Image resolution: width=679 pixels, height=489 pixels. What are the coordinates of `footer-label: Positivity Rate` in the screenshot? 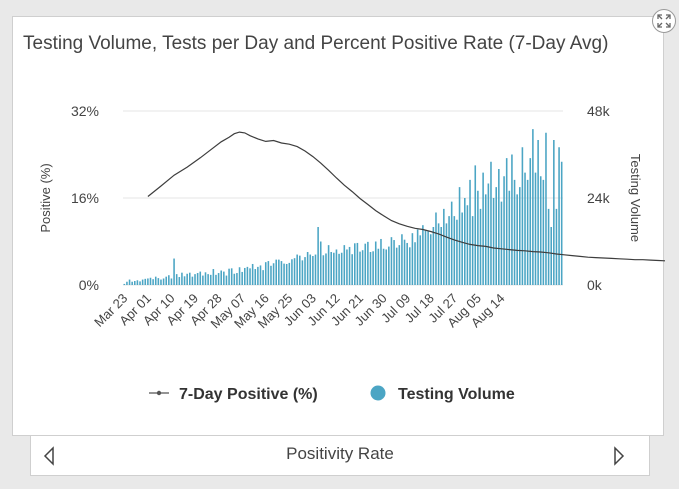 It's located at (340, 453).